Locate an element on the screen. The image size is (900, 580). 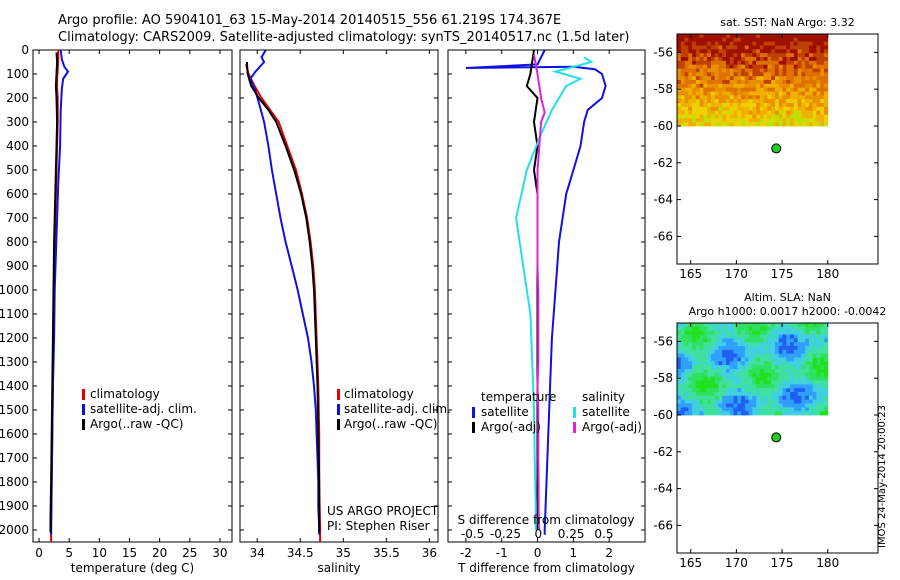
depth-tick-label: 200 is located at coordinates (17, 98).